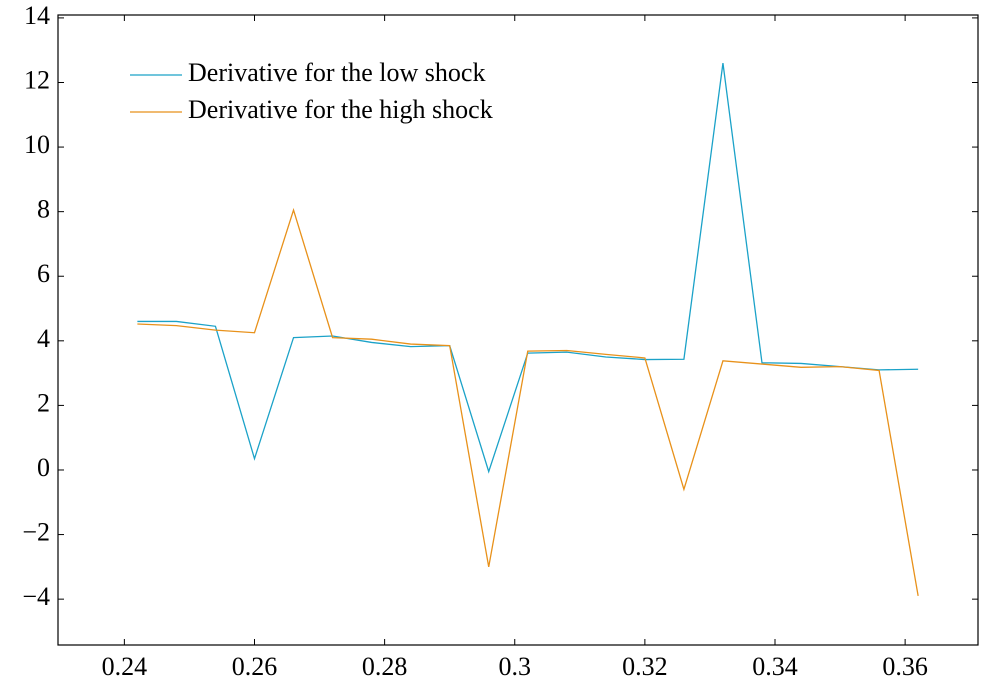  What do you see at coordinates (37, 144) in the screenshot?
I see `y-tick-label: 10` at bounding box center [37, 144].